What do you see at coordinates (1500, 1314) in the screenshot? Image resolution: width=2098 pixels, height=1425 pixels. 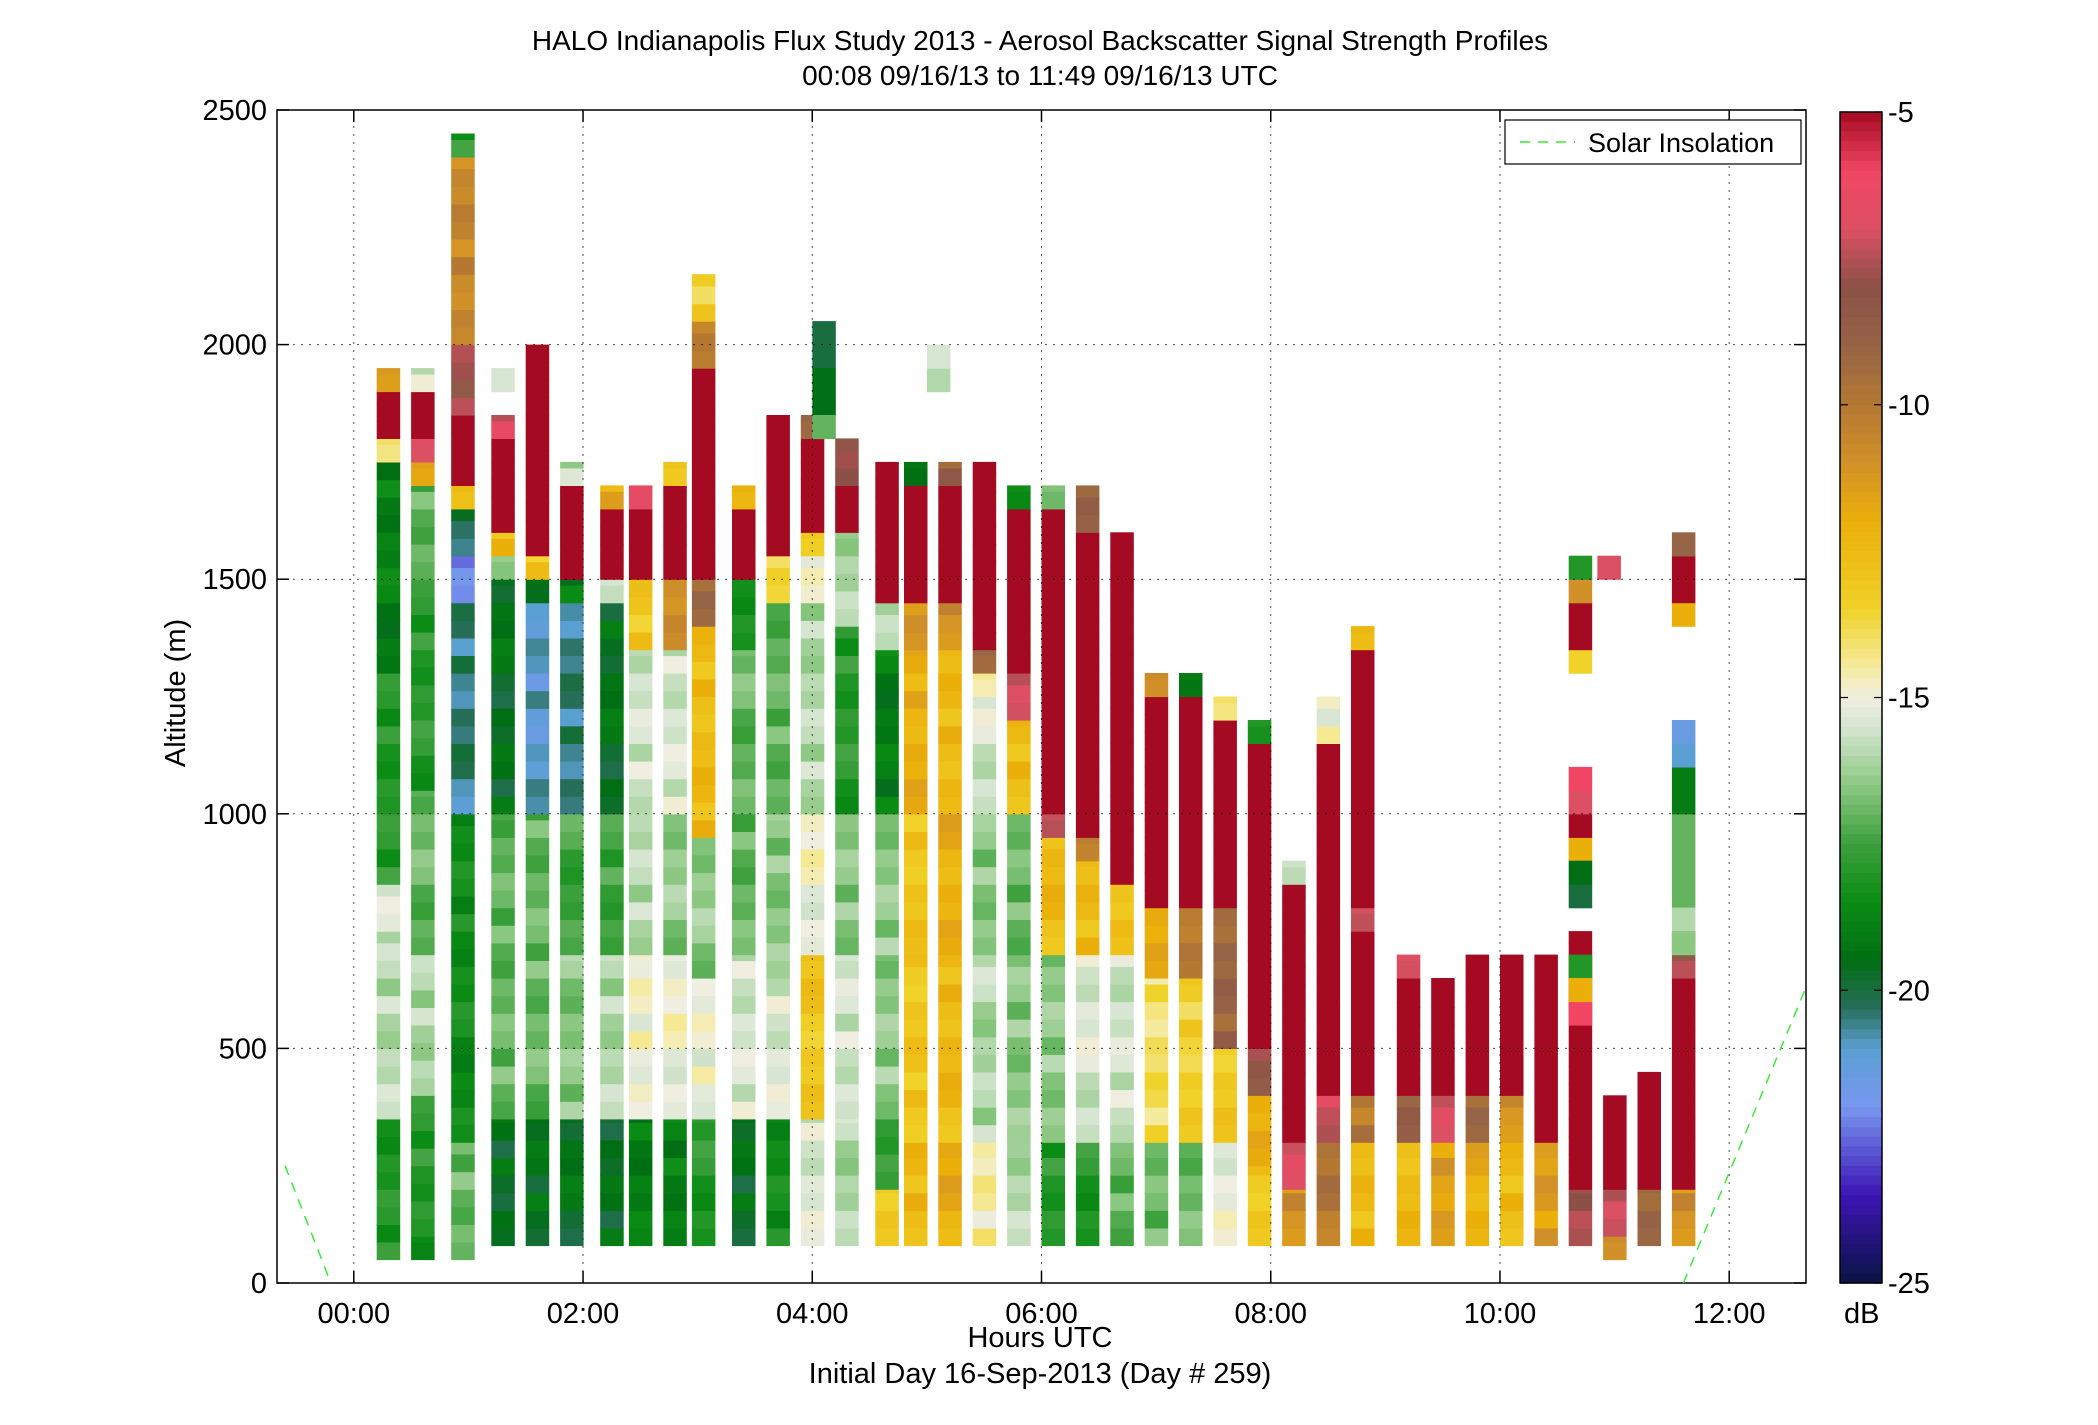 I see `x-tick-label: 10:00` at bounding box center [1500, 1314].